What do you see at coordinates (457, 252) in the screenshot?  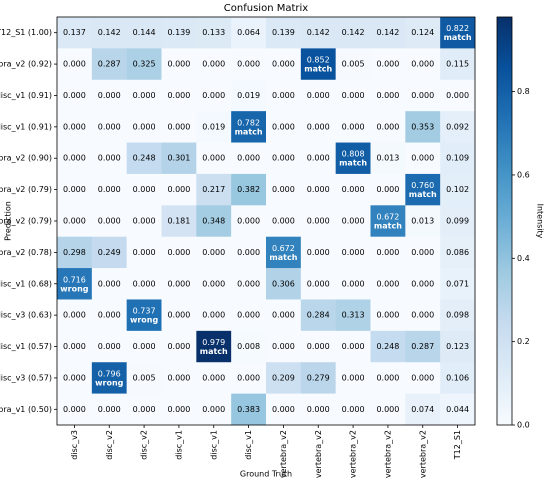 I see `cell-value-label: 0.086` at bounding box center [457, 252].